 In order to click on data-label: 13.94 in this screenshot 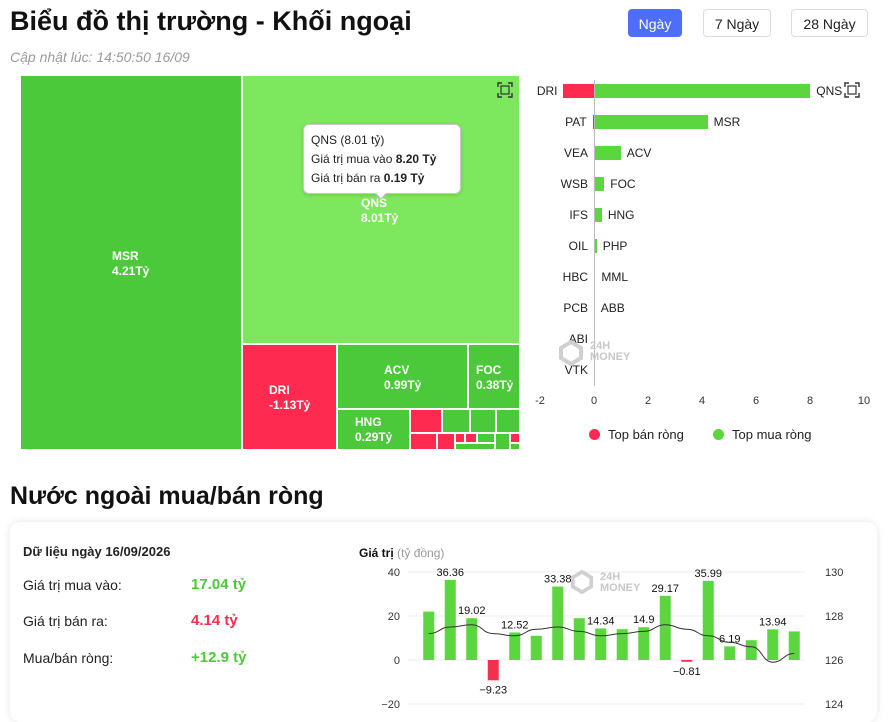, I will do `click(773, 622)`.